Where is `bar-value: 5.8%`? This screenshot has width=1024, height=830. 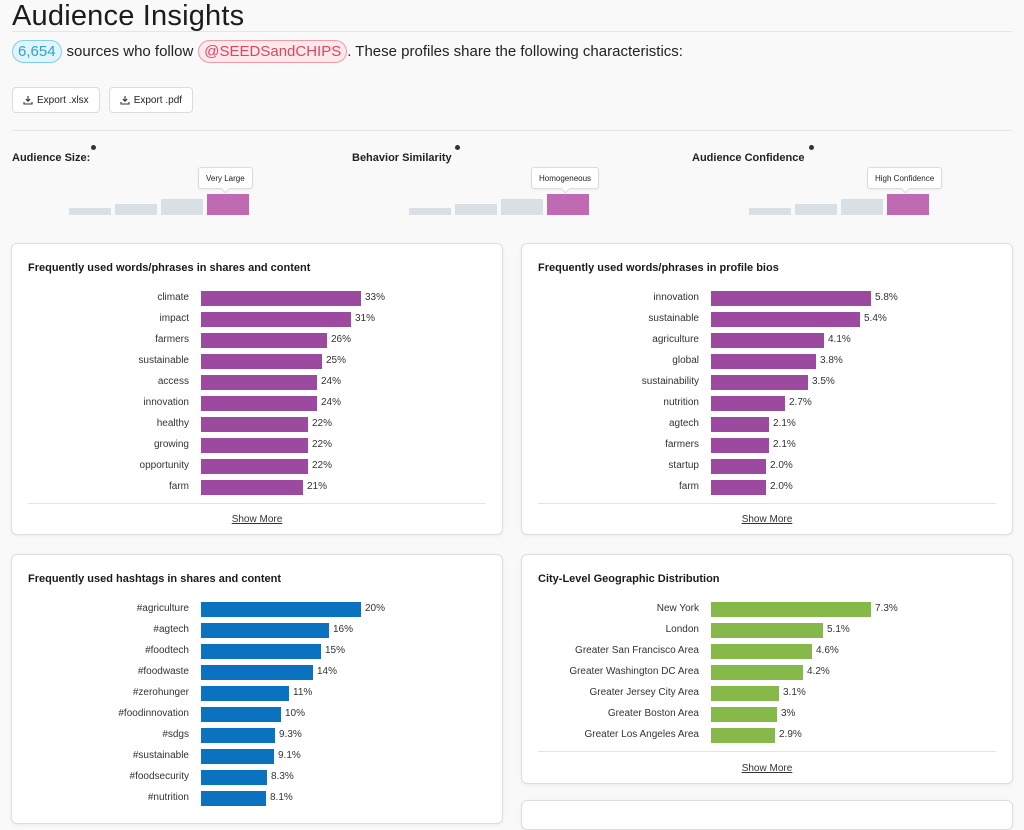
bar-value: 5.8% is located at coordinates (886, 297).